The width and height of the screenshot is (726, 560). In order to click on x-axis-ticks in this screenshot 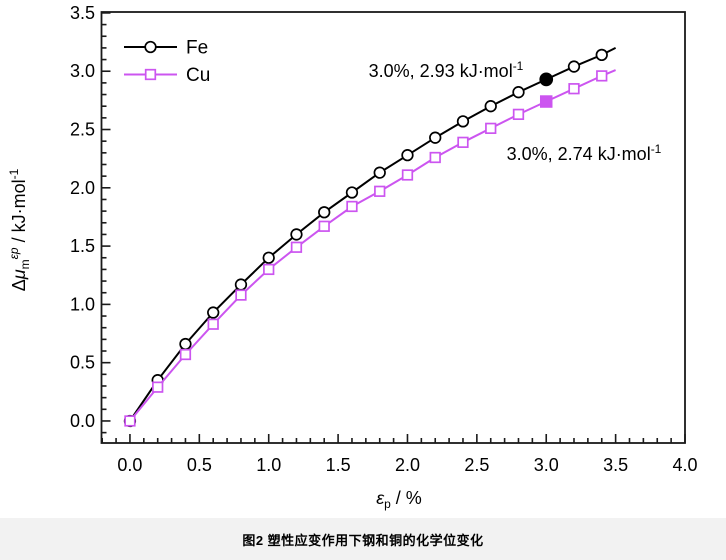, I will do `click(393, 438)`.